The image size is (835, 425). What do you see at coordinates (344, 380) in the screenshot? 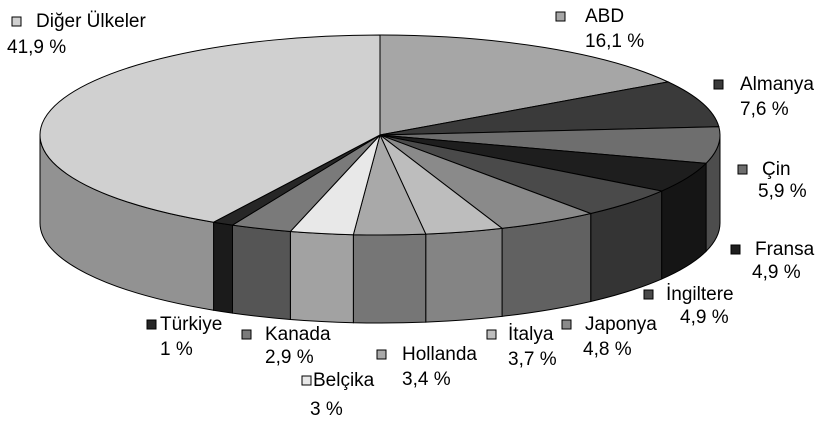
I see `slice-name: Belçika` at bounding box center [344, 380].